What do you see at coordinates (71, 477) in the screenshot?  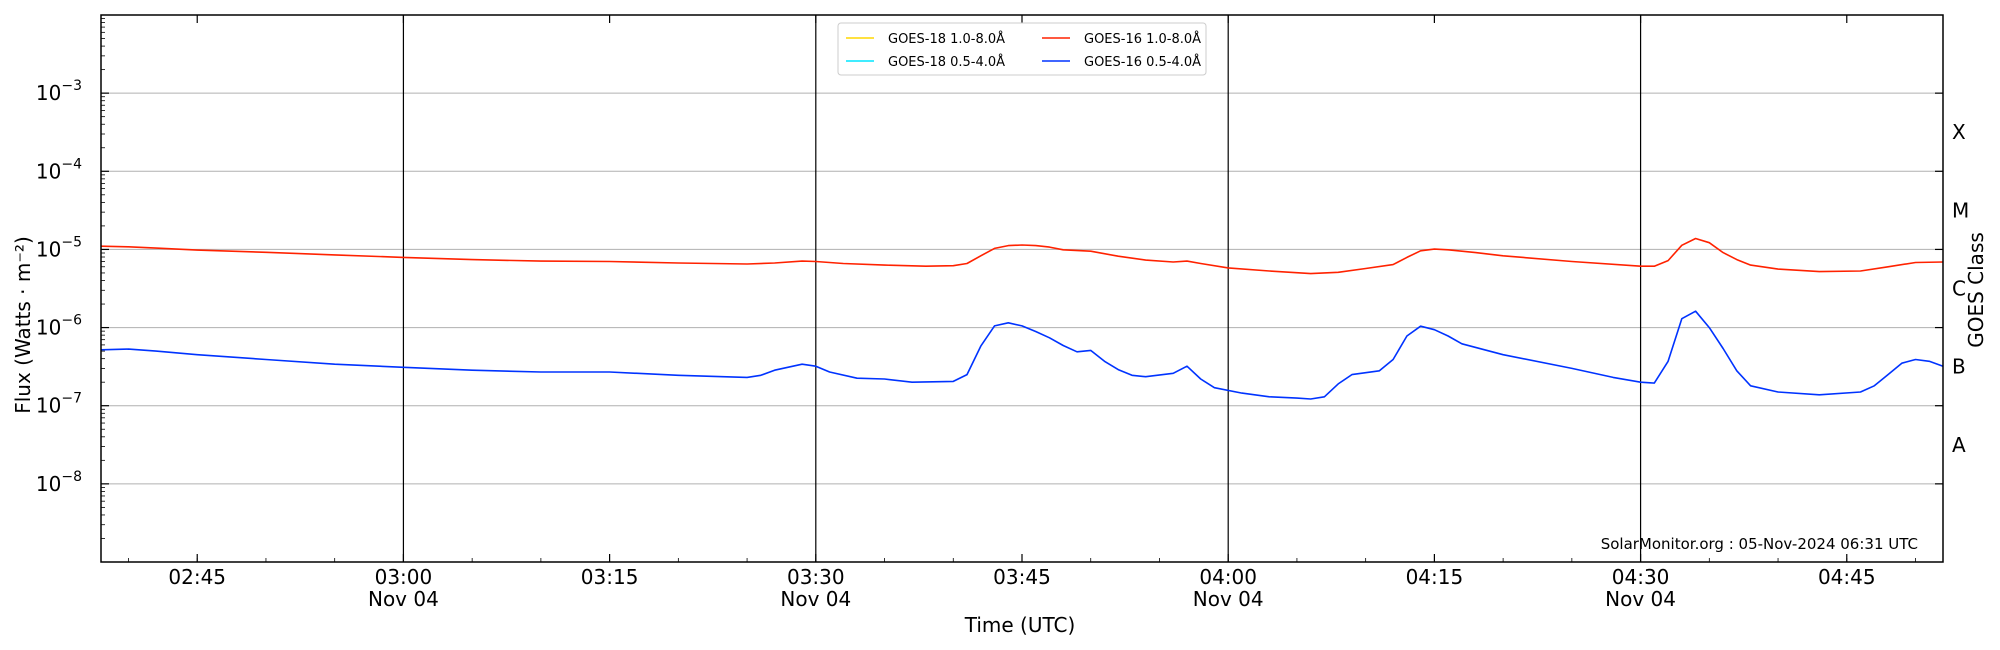 I see `y-tick-exponent: −8` at bounding box center [71, 477].